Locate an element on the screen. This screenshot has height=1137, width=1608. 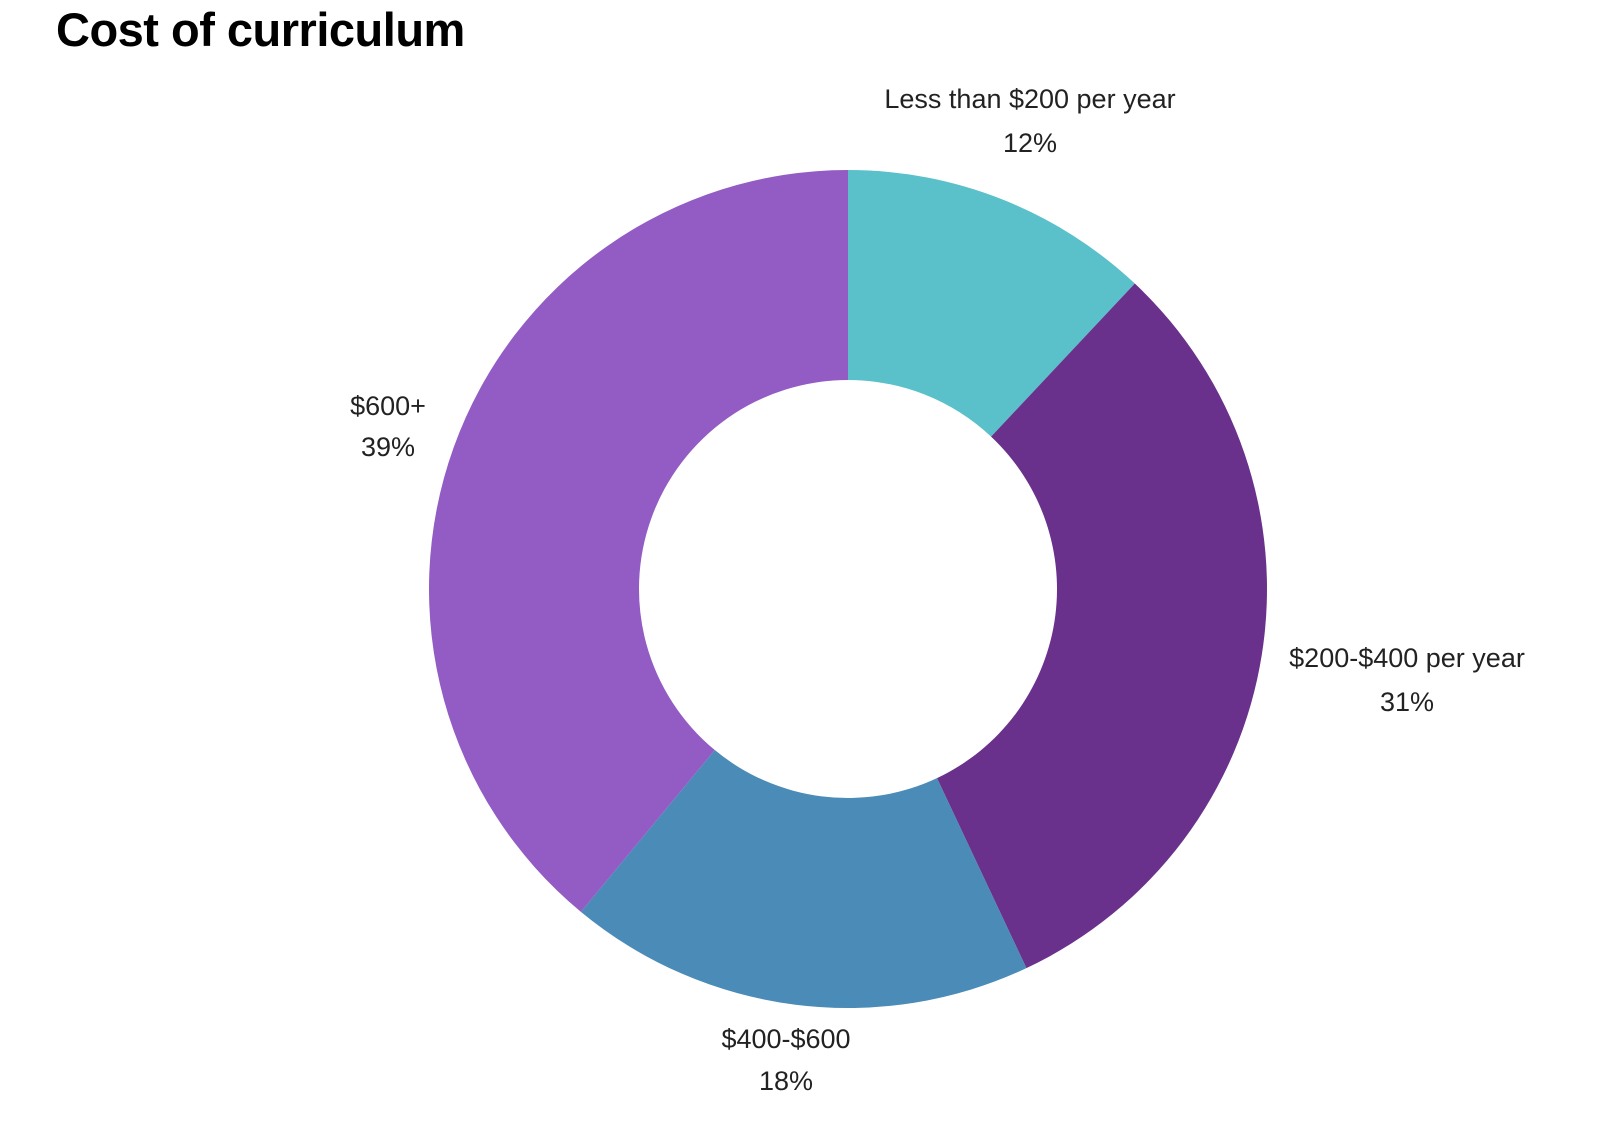
slice-value-400-600: 18% is located at coordinates (786, 1081).